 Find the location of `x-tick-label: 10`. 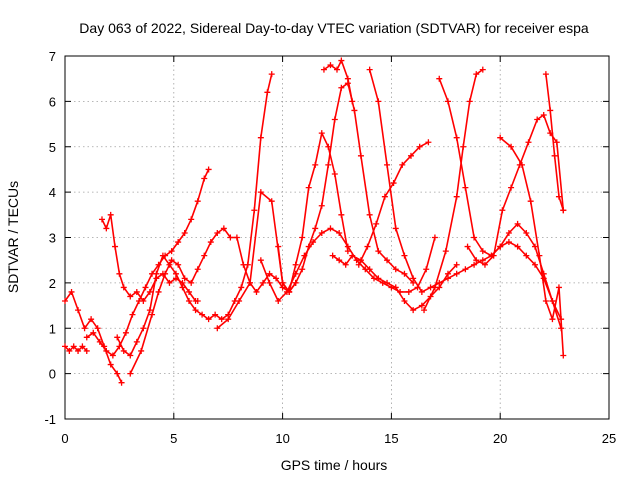

x-tick-label: 10 is located at coordinates (282, 438).